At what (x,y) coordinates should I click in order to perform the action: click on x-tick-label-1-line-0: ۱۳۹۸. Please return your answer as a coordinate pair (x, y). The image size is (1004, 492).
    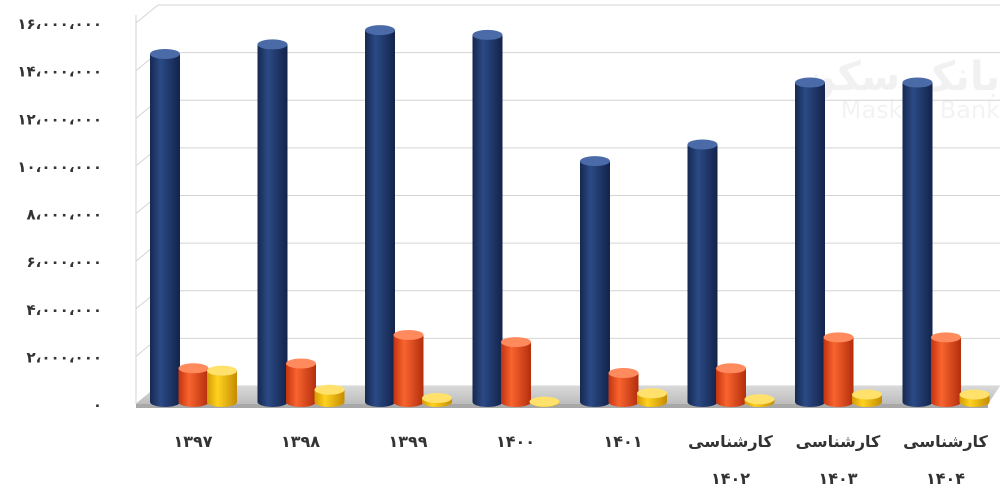
    Looking at the image, I should click on (300, 441).